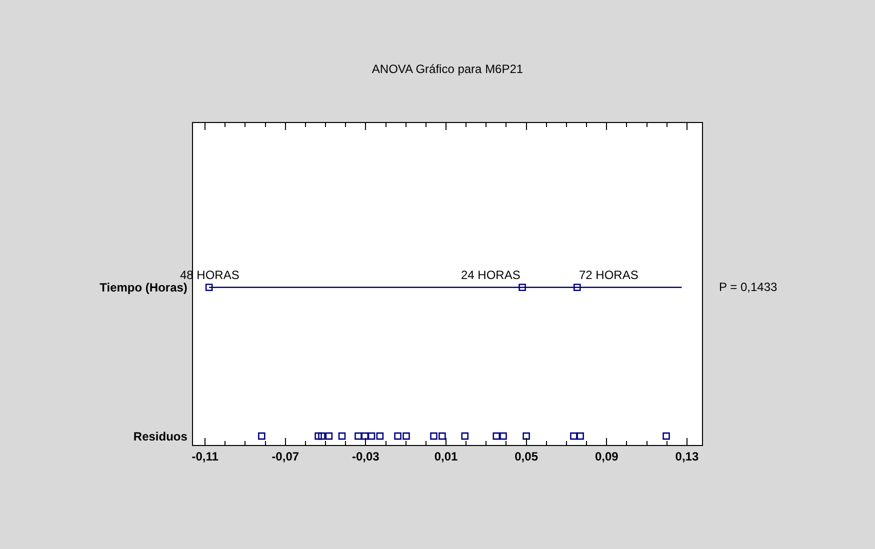 This screenshot has width=875, height=549. What do you see at coordinates (490, 275) in the screenshot?
I see `annotation: 24 HORAS` at bounding box center [490, 275].